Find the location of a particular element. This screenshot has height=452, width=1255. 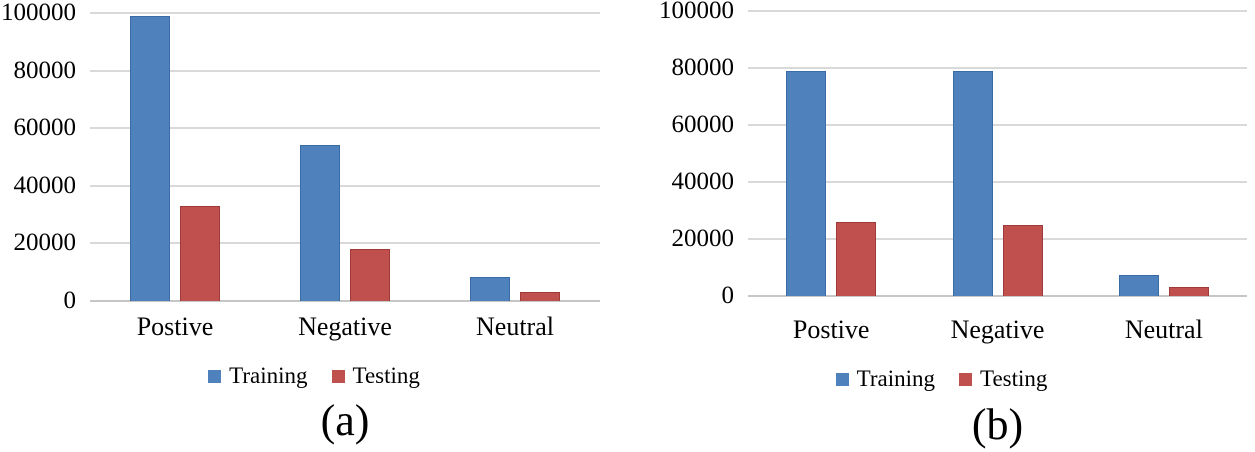

panel-caption: (a) is located at coordinates (345, 420).